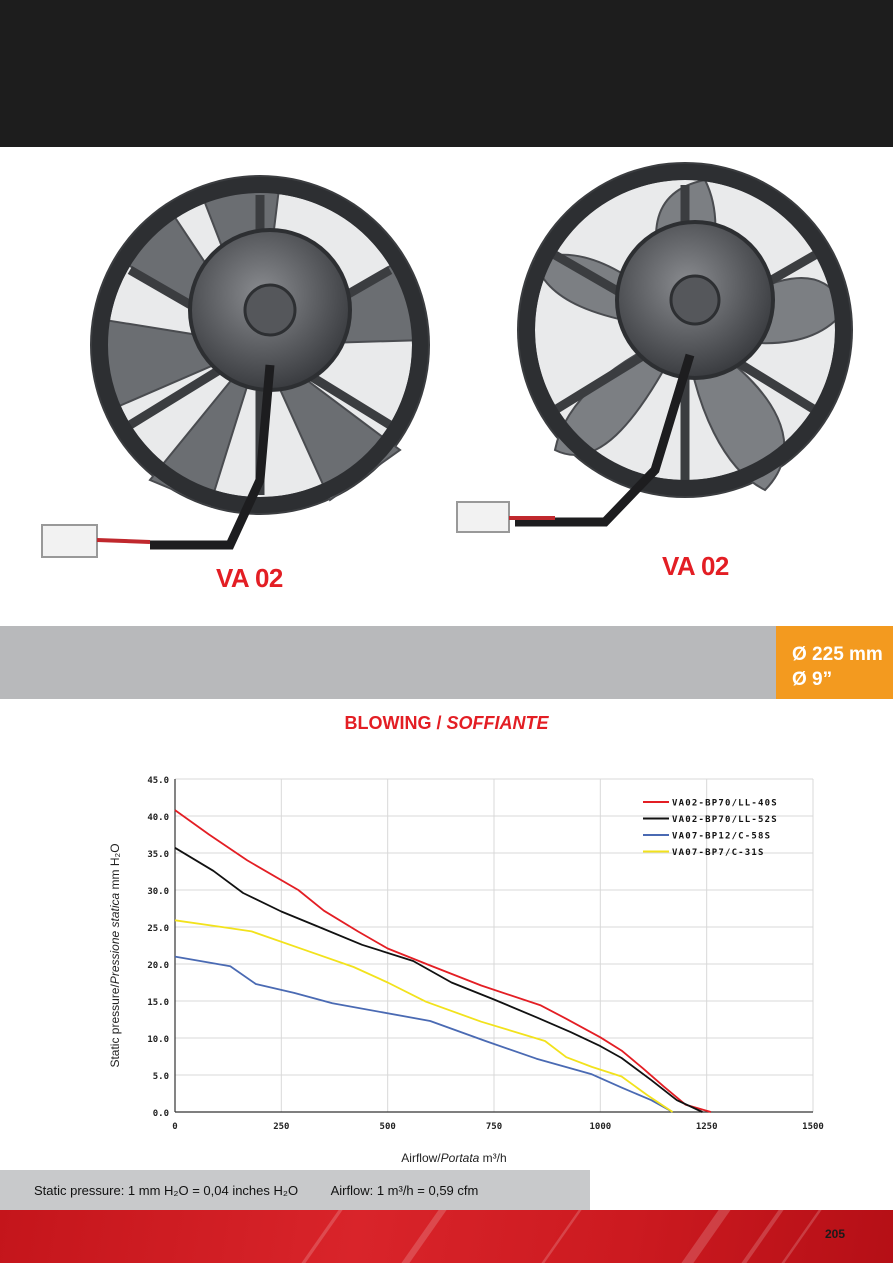 The height and width of the screenshot is (1263, 893). Describe the element at coordinates (453, 1158) in the screenshot. I see `x-axis-label: Airflow/Portata m³/h` at that location.